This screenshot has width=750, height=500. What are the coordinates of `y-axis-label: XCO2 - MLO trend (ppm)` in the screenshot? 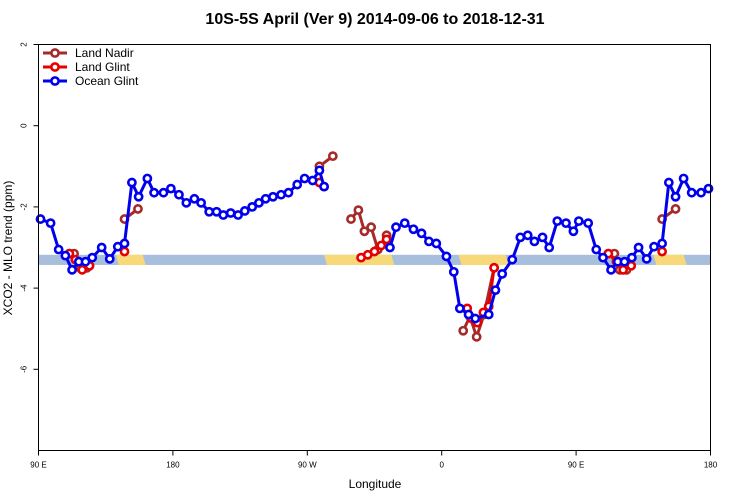 It's located at (8, 248).